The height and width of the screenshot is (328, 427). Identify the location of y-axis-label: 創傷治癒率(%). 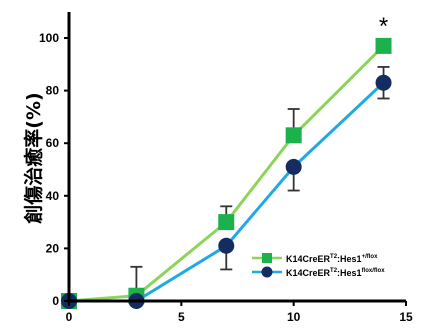
(33, 157).